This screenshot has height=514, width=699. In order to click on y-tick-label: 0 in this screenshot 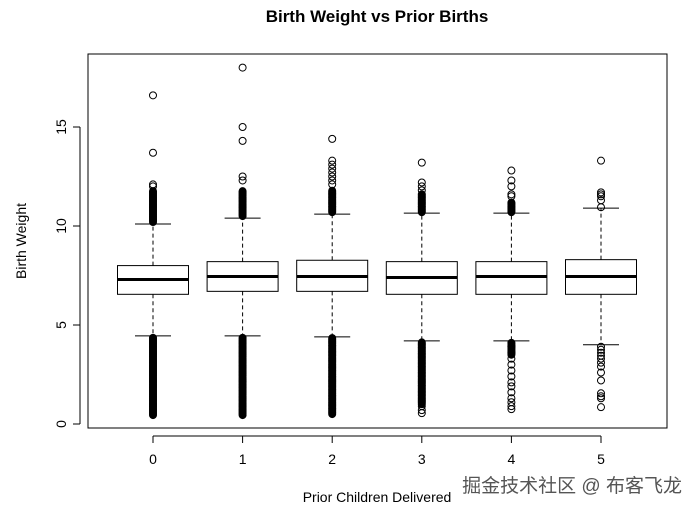, I will do `click(61, 424)`.